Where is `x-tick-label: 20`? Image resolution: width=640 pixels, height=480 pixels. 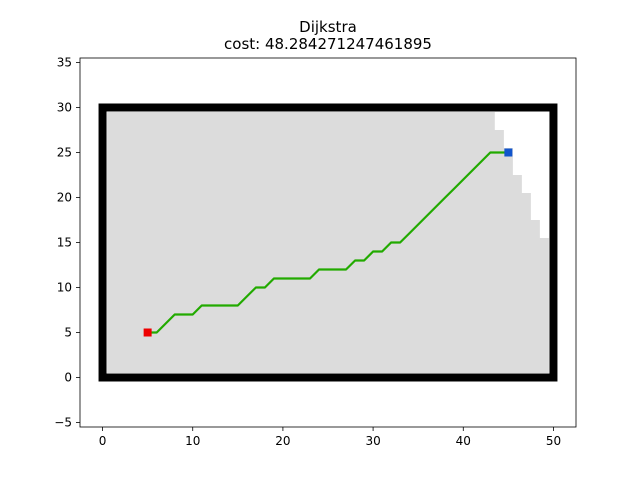 x-tick-label: 20 is located at coordinates (282, 441).